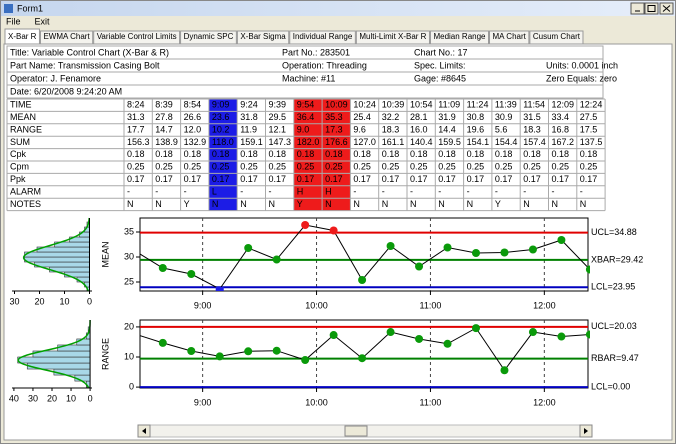 The width and height of the screenshot is (676, 444). I want to click on cell: 17.5, so click(589, 129).